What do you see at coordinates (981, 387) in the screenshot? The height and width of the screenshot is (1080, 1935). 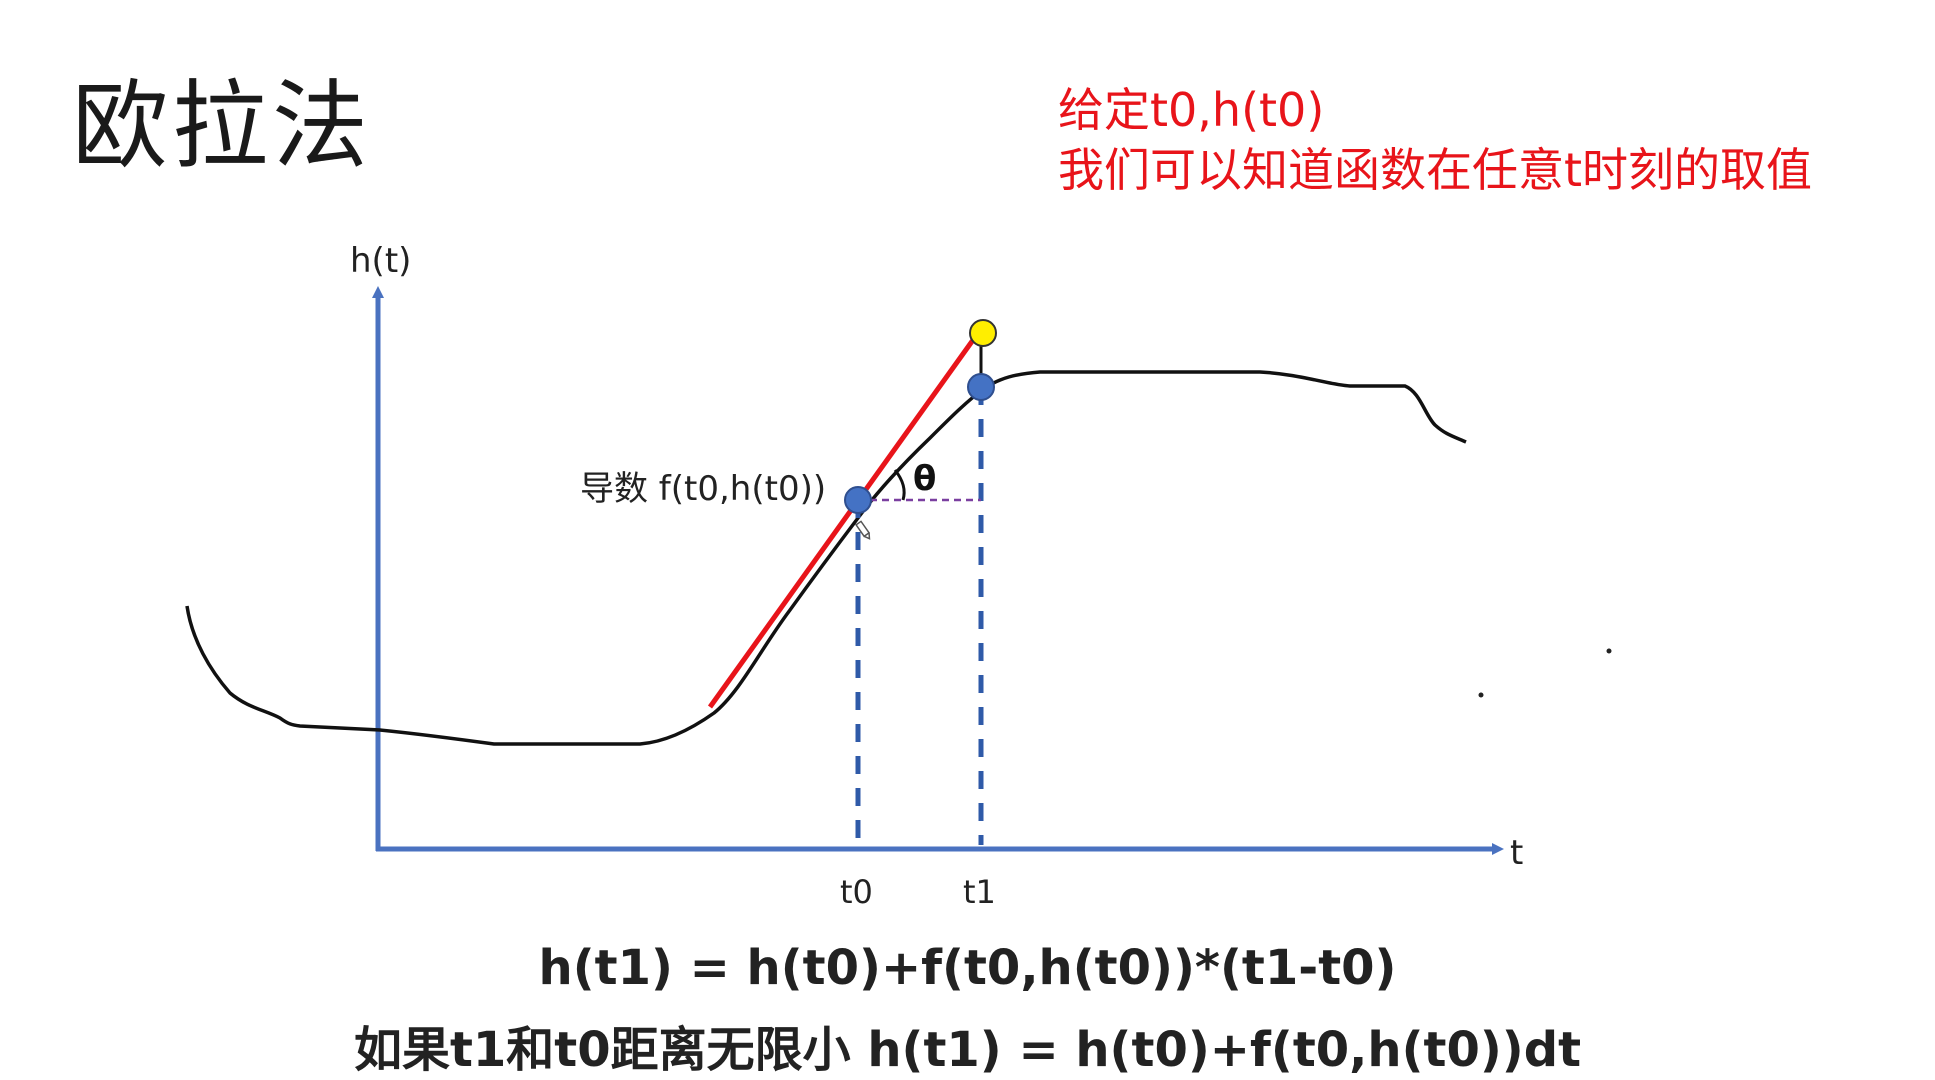 I see `t1-curve-point` at bounding box center [981, 387].